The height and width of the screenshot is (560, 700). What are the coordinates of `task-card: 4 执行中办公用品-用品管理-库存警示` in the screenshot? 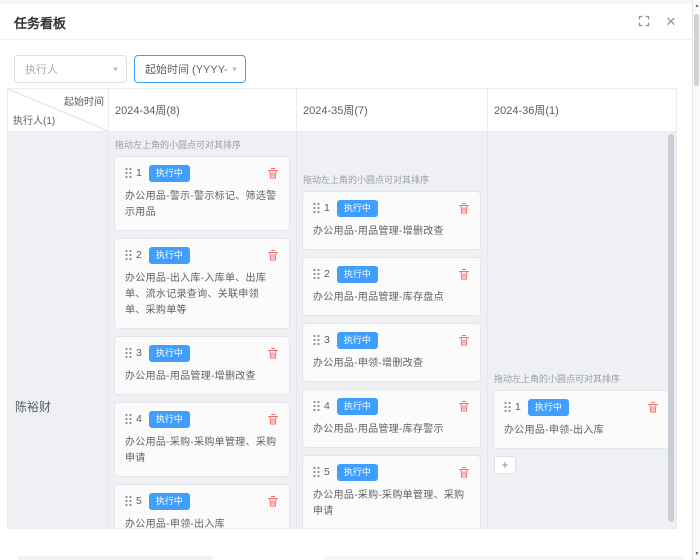 It's located at (391, 418).